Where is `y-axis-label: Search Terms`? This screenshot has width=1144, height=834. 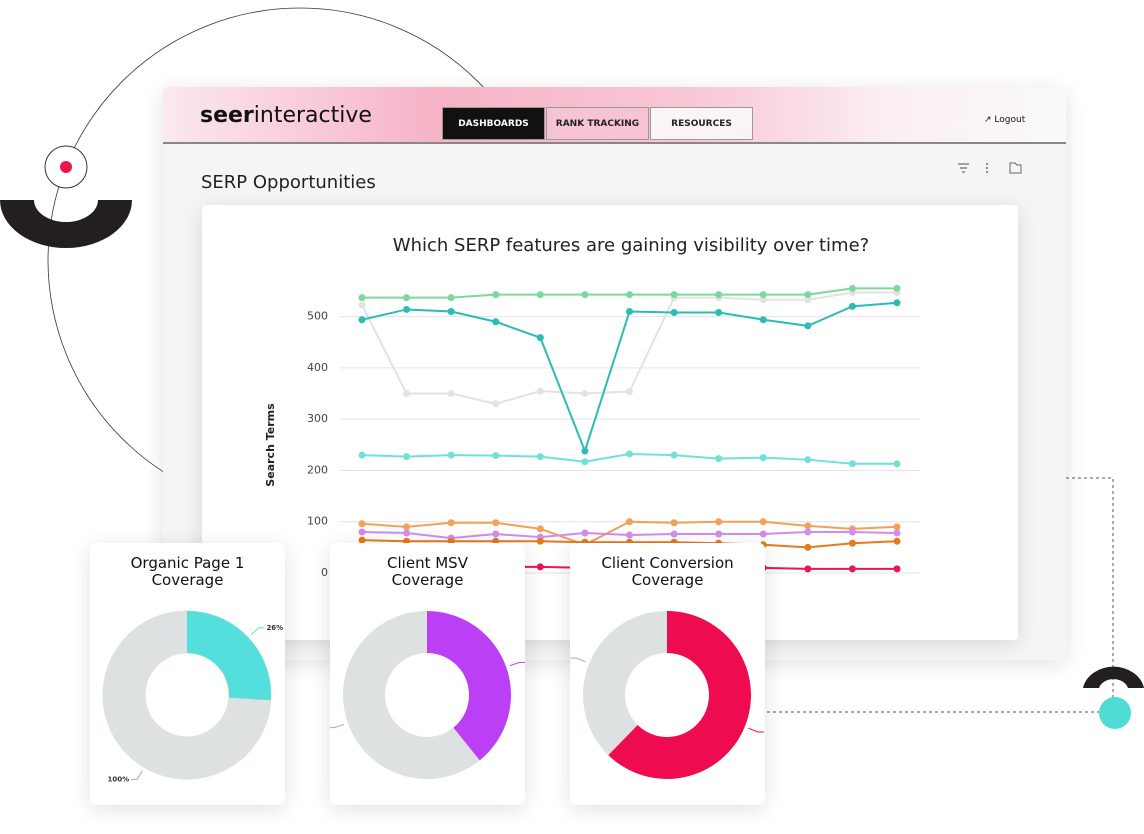
y-axis-label: Search Terms is located at coordinates (270, 445).